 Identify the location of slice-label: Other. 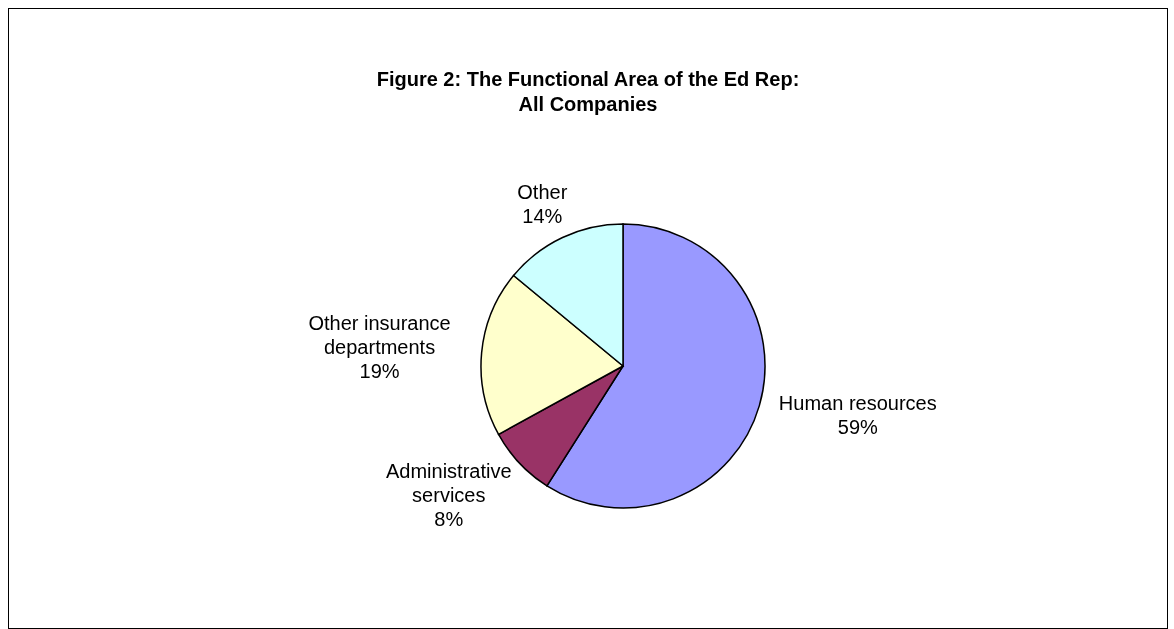
(542, 191).